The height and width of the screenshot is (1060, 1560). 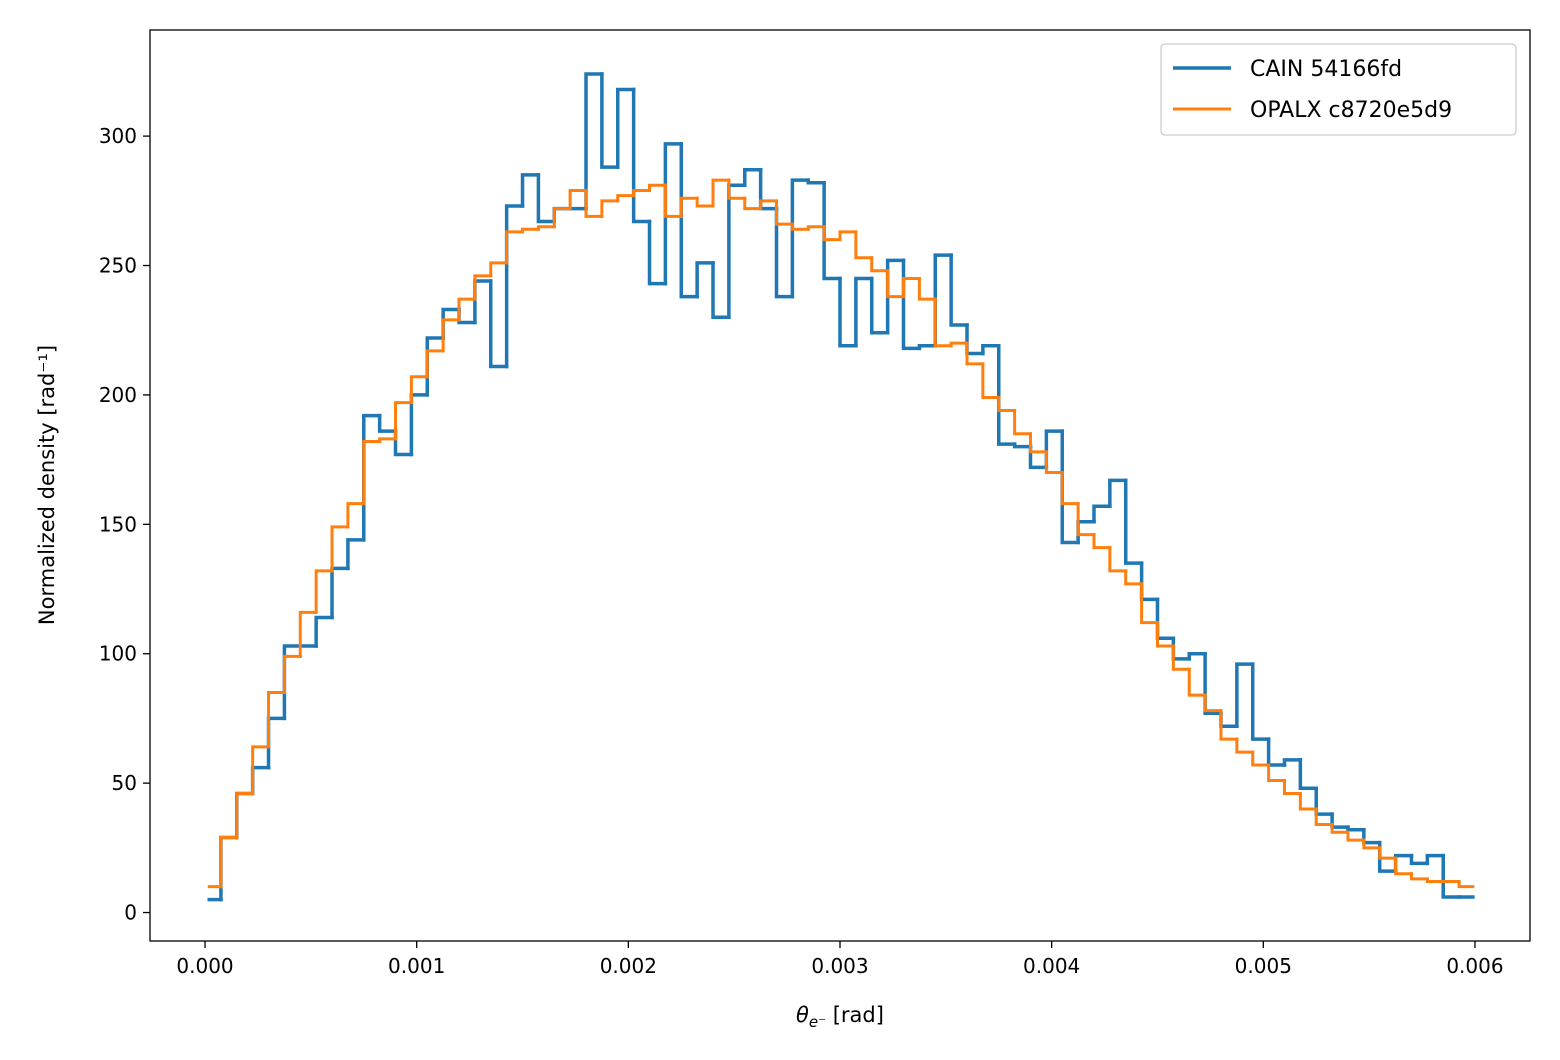 I want to click on y-tick-label: 250, so click(x=118, y=266).